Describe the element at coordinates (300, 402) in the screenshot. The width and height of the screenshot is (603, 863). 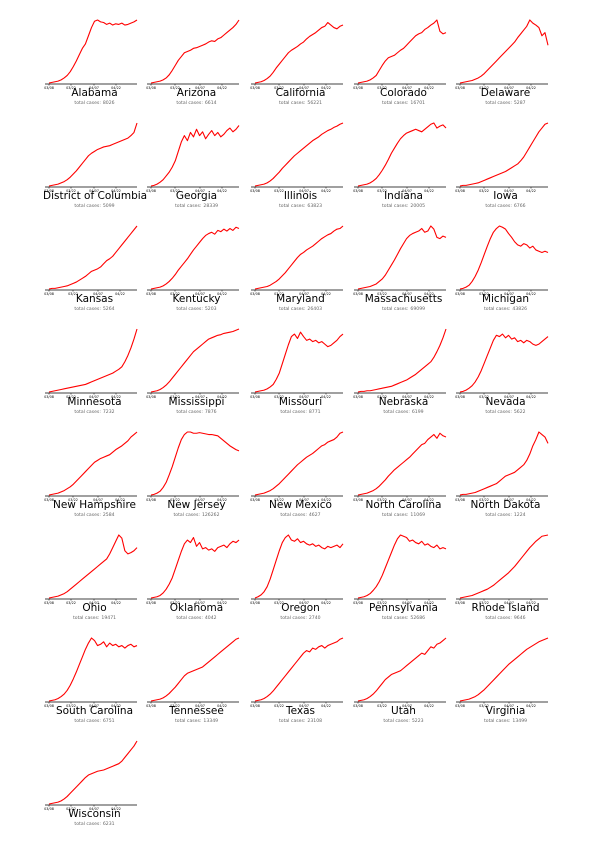
I see `state-name: Missouri` at that location.